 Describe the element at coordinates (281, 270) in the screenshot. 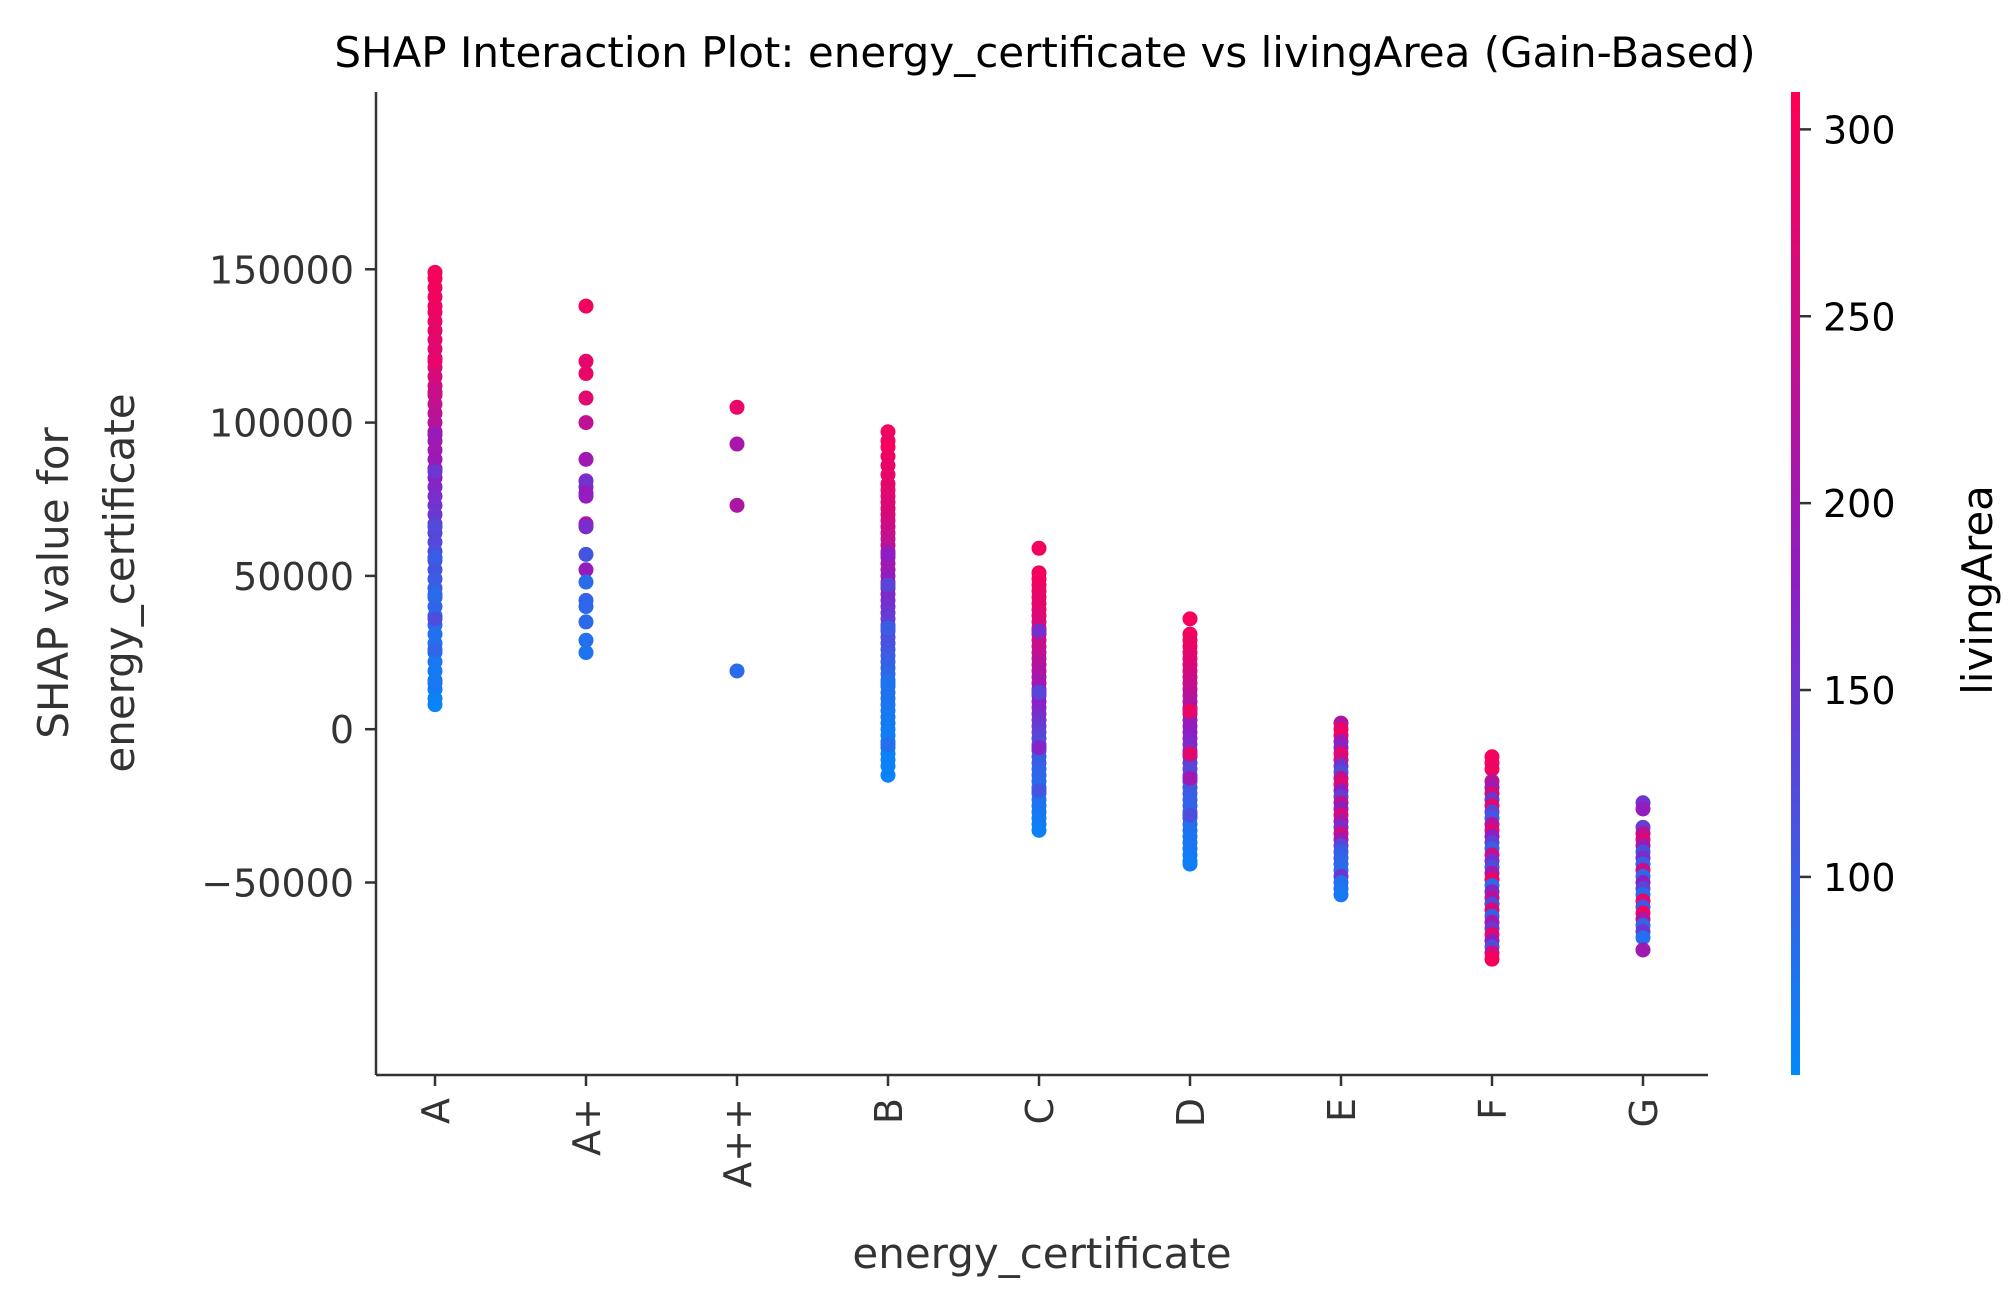

I see `y-tick-label: 150000` at that location.